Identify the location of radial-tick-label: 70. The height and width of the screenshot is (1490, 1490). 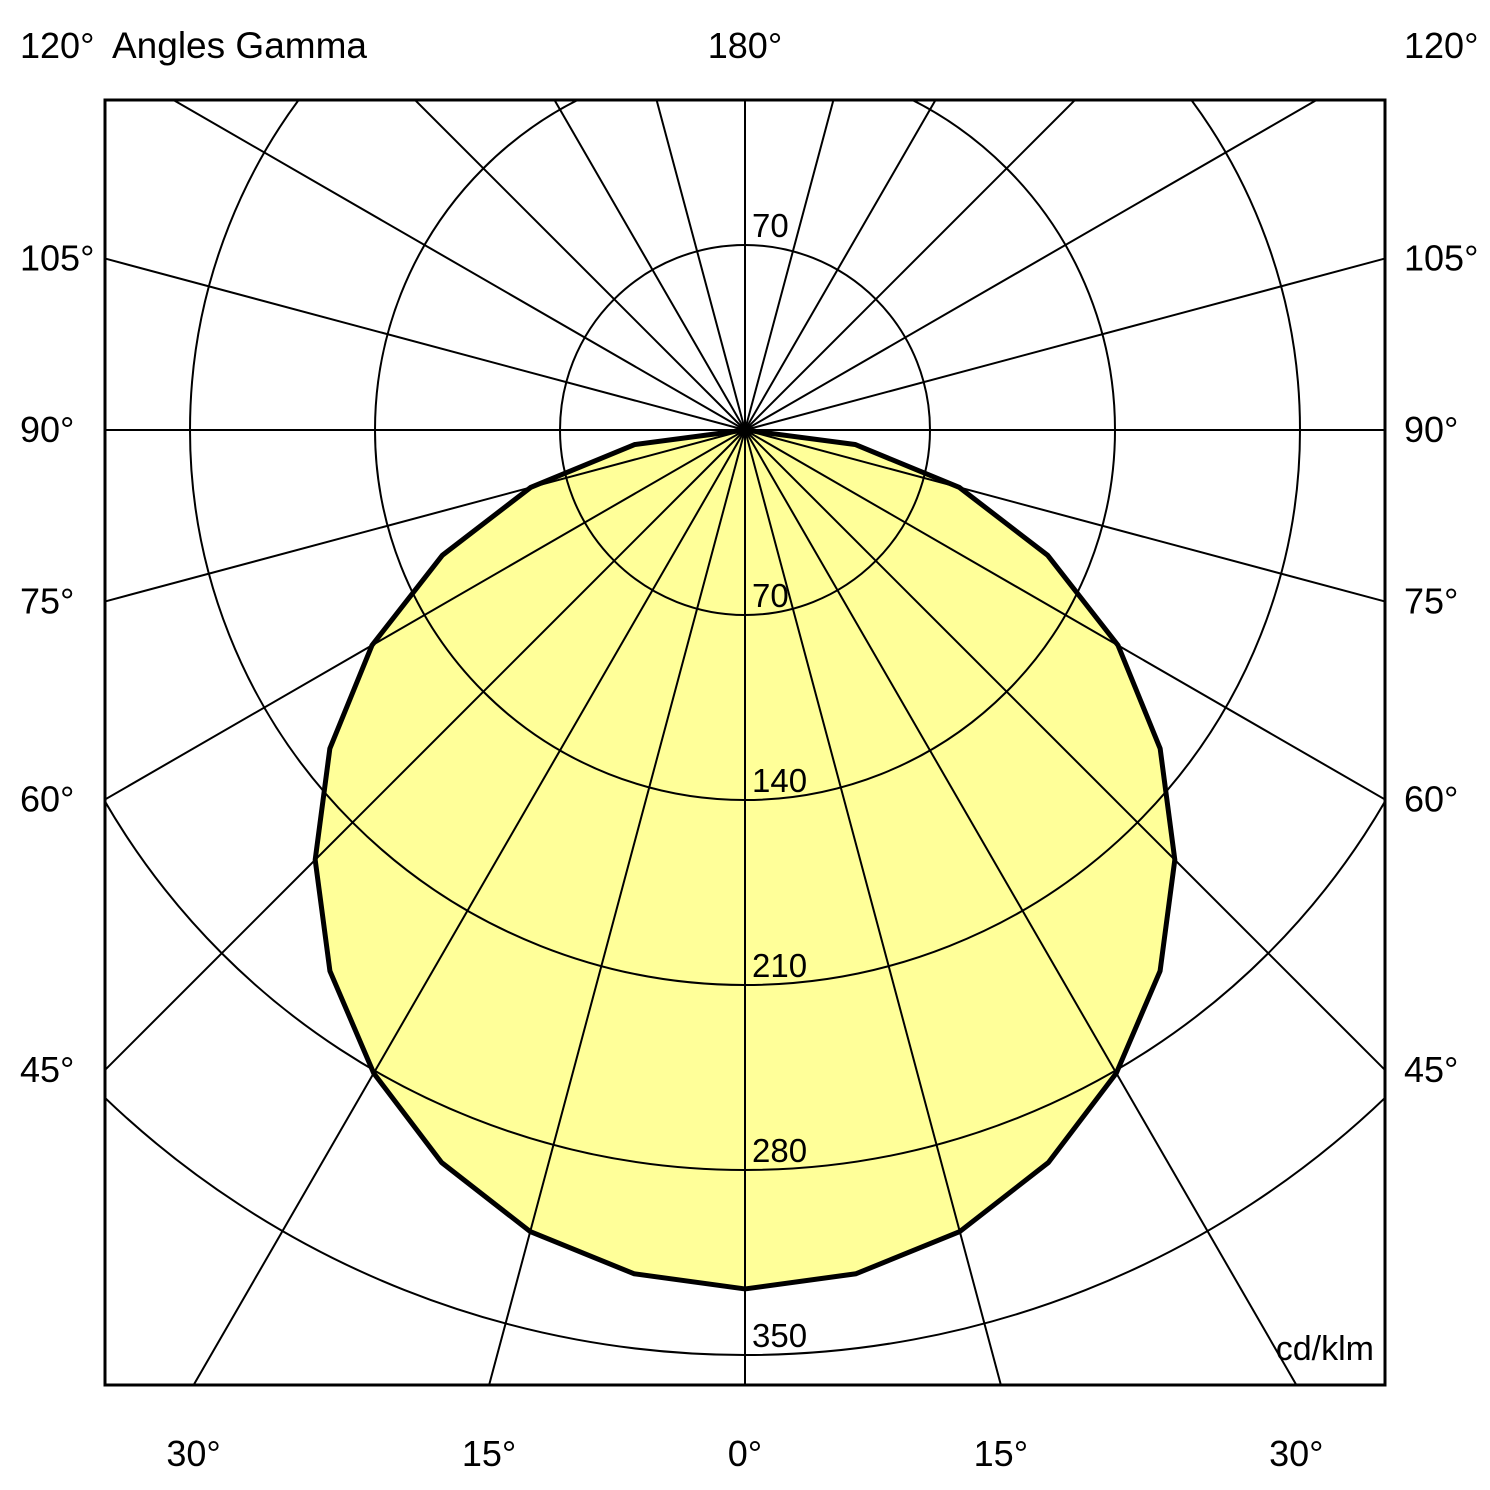
(770, 595).